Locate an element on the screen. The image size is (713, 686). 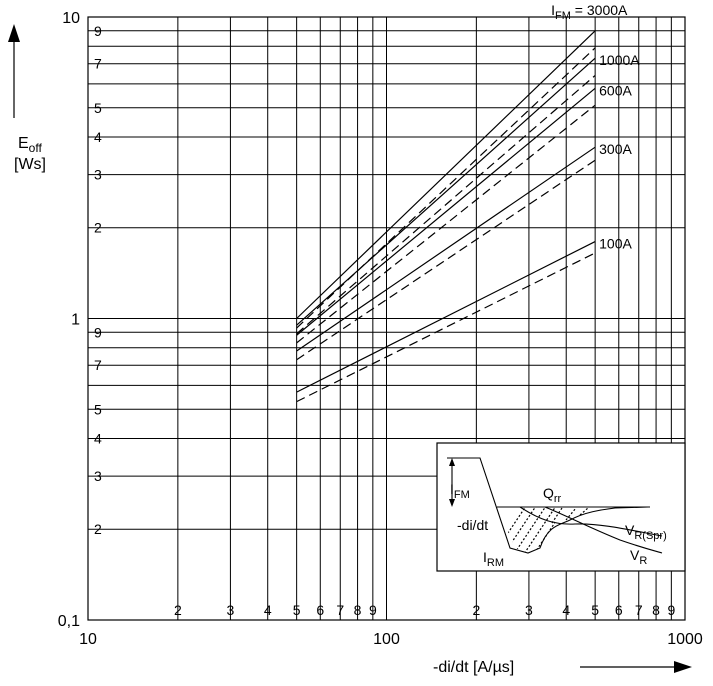
y-axis-title: Eoff [Ws] is located at coordinates (27, 98).